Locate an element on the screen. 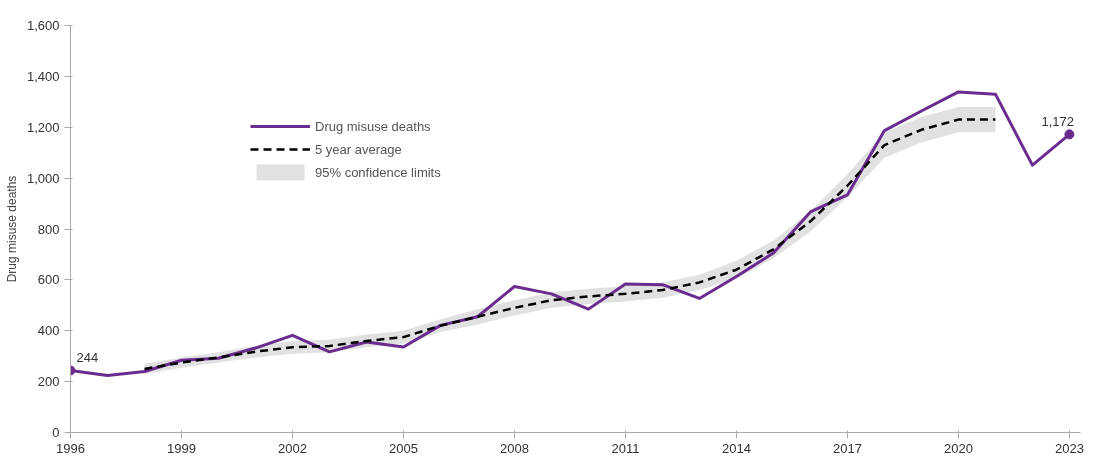 The height and width of the screenshot is (464, 1120). y-tick-label: 600 is located at coordinates (48, 280).